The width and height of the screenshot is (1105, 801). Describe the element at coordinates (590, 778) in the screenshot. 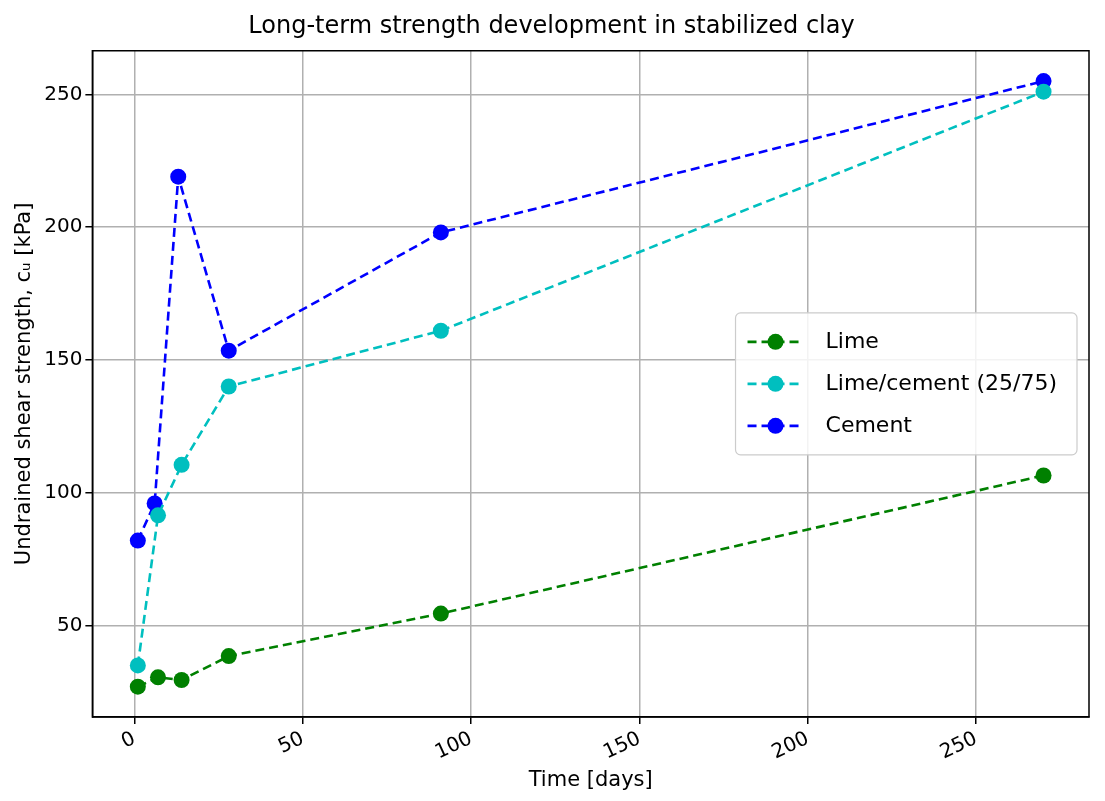

I see `x-axis-title: Time [days]` at that location.